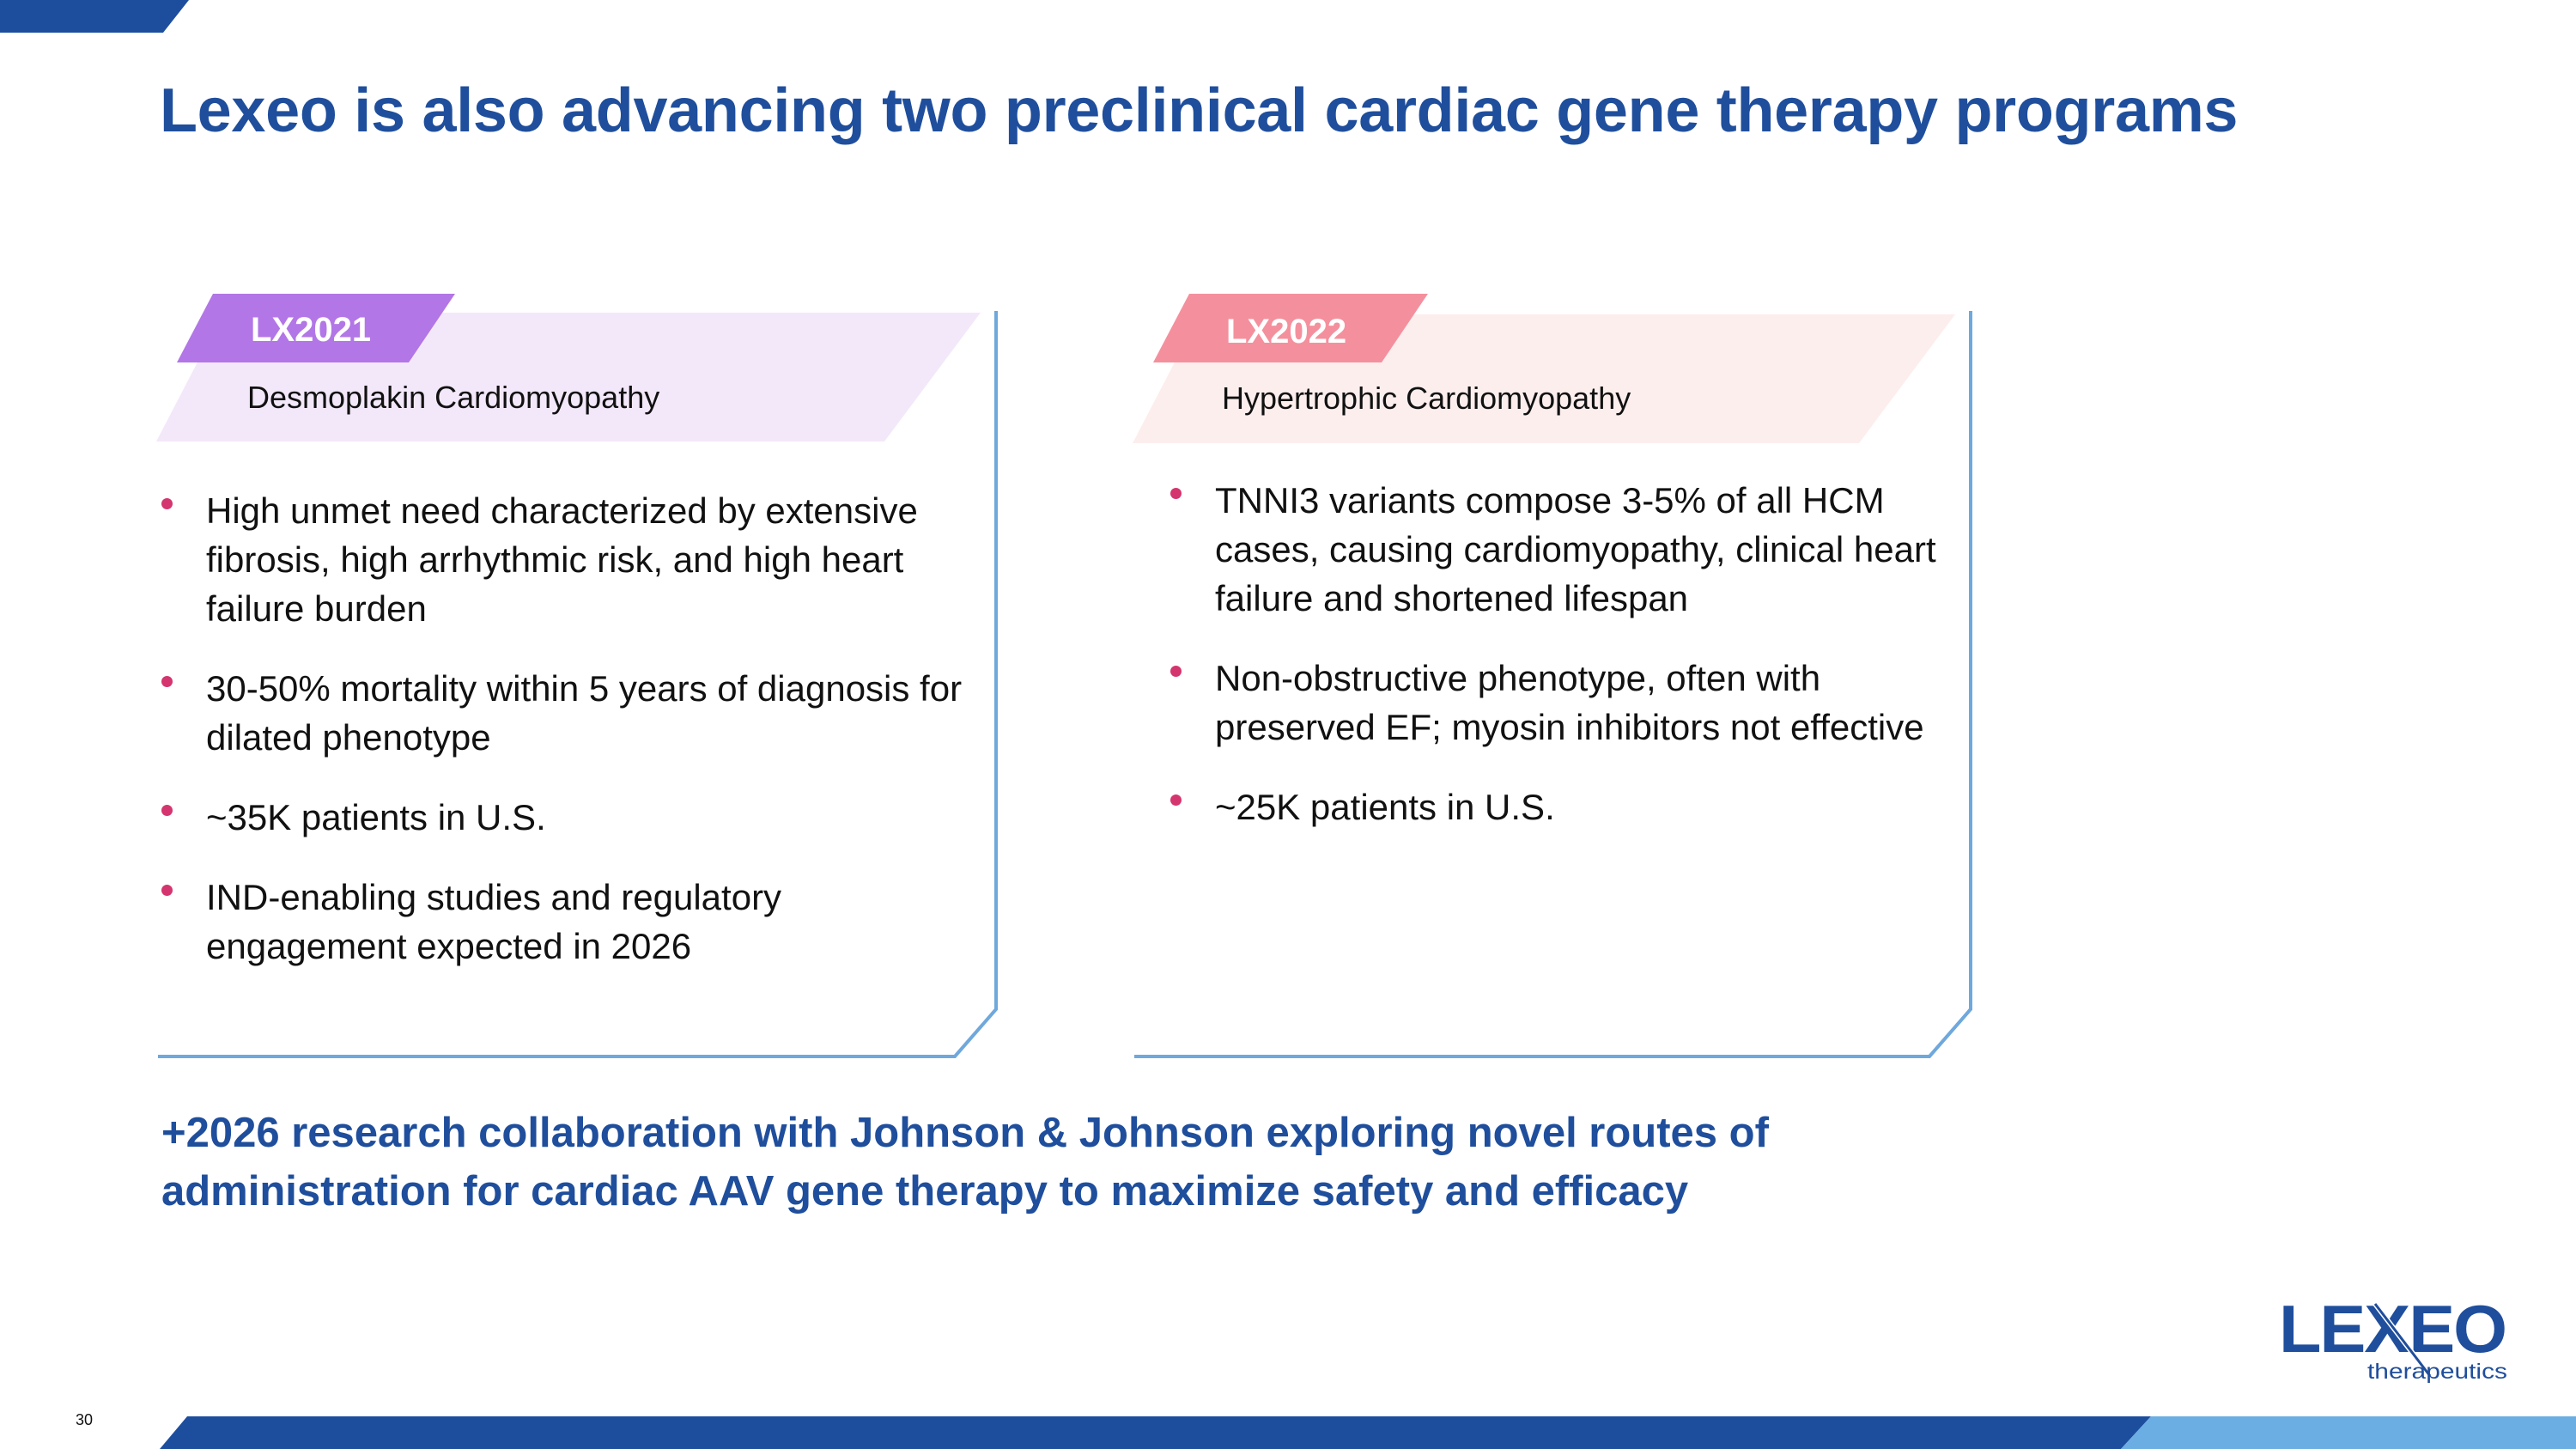 Image resolution: width=2576 pixels, height=1449 pixels. I want to click on program-tag-lx2021: LX2021, so click(312, 330).